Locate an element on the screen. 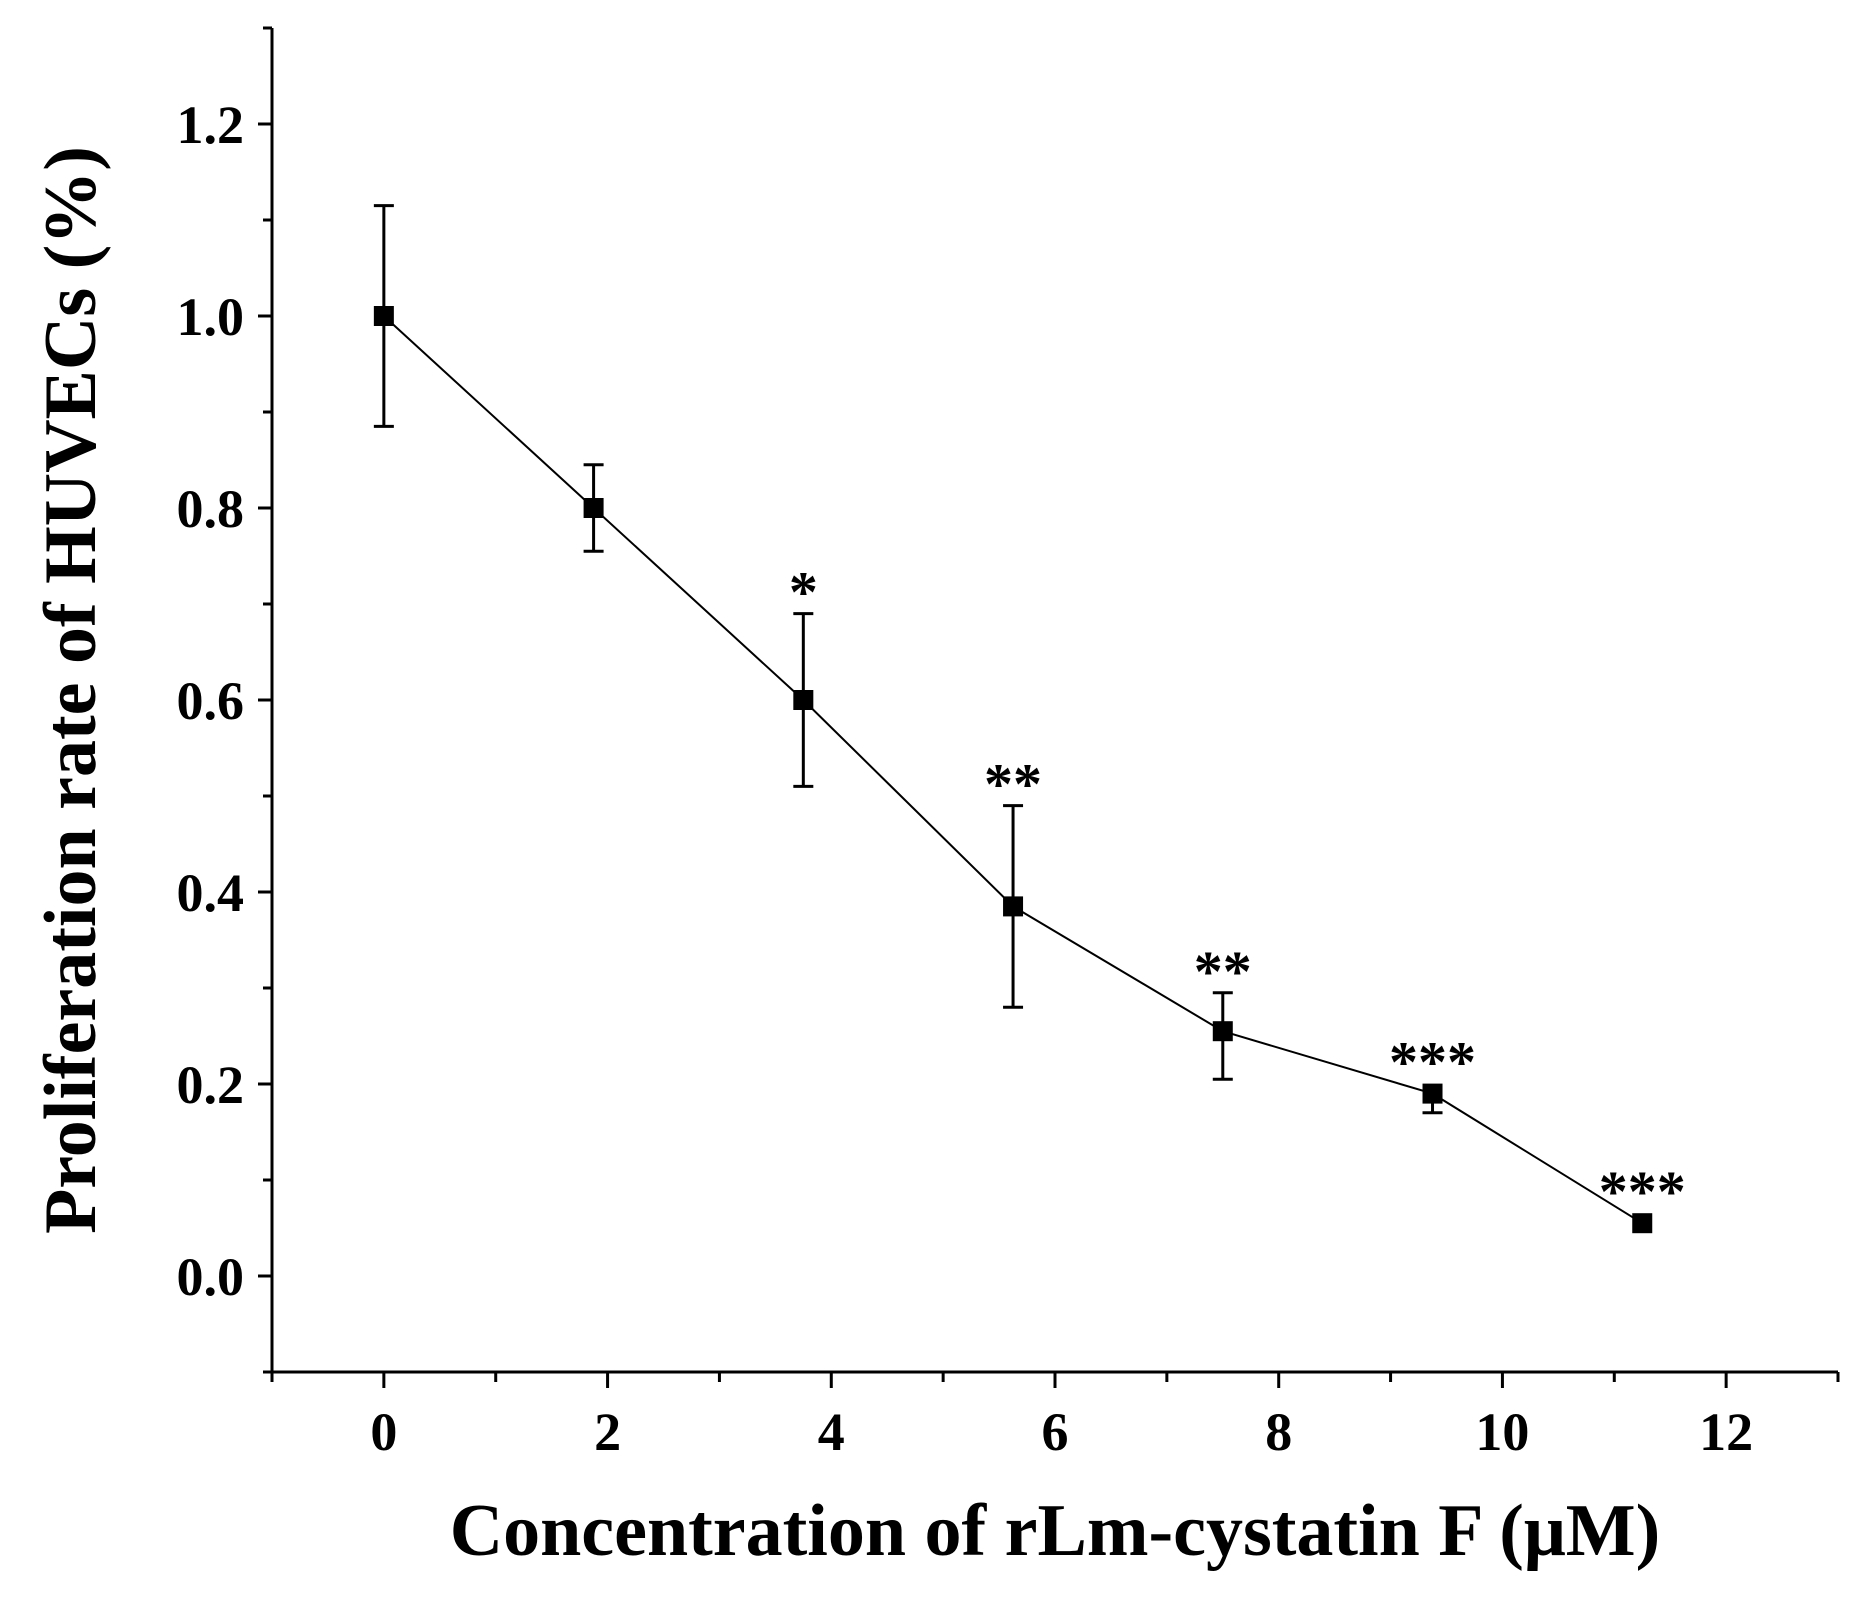 This screenshot has width=1871, height=1600. y-tick-label: 0.4 is located at coordinates (211, 893).